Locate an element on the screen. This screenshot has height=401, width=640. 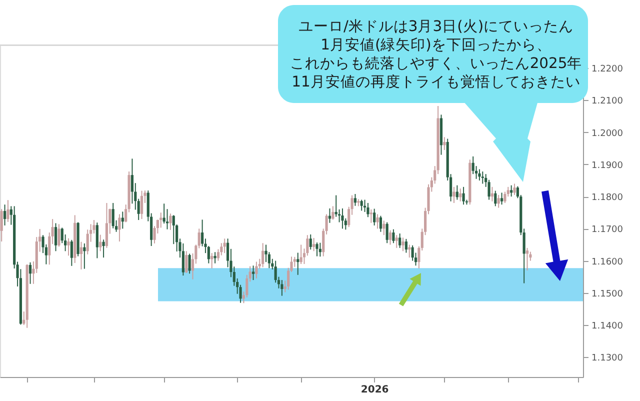
y-tick-label: 1.1900 is located at coordinates (608, 165).